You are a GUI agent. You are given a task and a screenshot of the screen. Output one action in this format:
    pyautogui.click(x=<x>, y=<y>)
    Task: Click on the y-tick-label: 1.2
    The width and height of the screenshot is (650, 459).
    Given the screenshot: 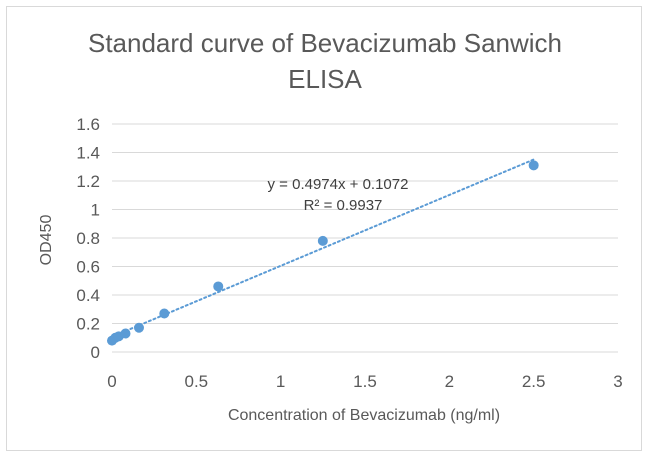 What is the action you would take?
    pyautogui.click(x=88, y=181)
    